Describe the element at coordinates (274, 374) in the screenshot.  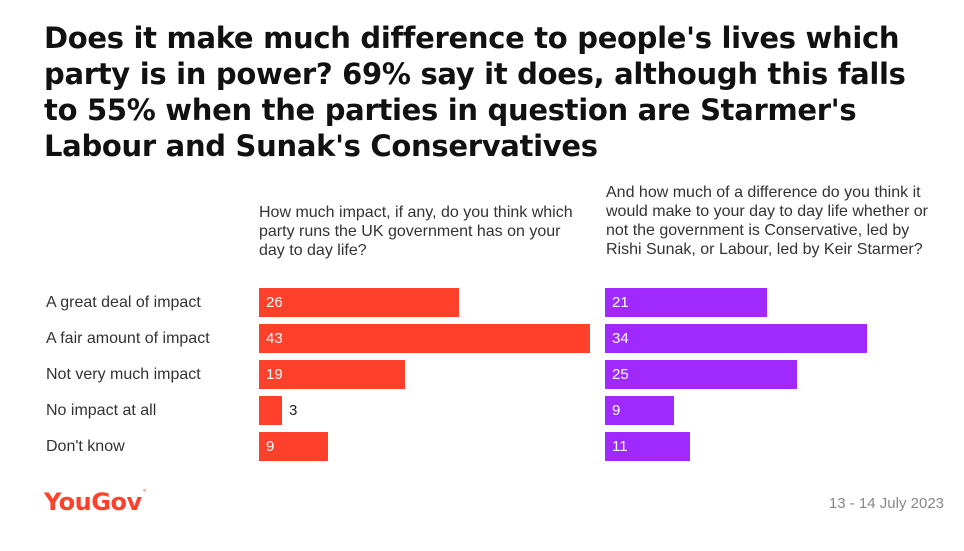
I see `bar-value-label: 19` at that location.